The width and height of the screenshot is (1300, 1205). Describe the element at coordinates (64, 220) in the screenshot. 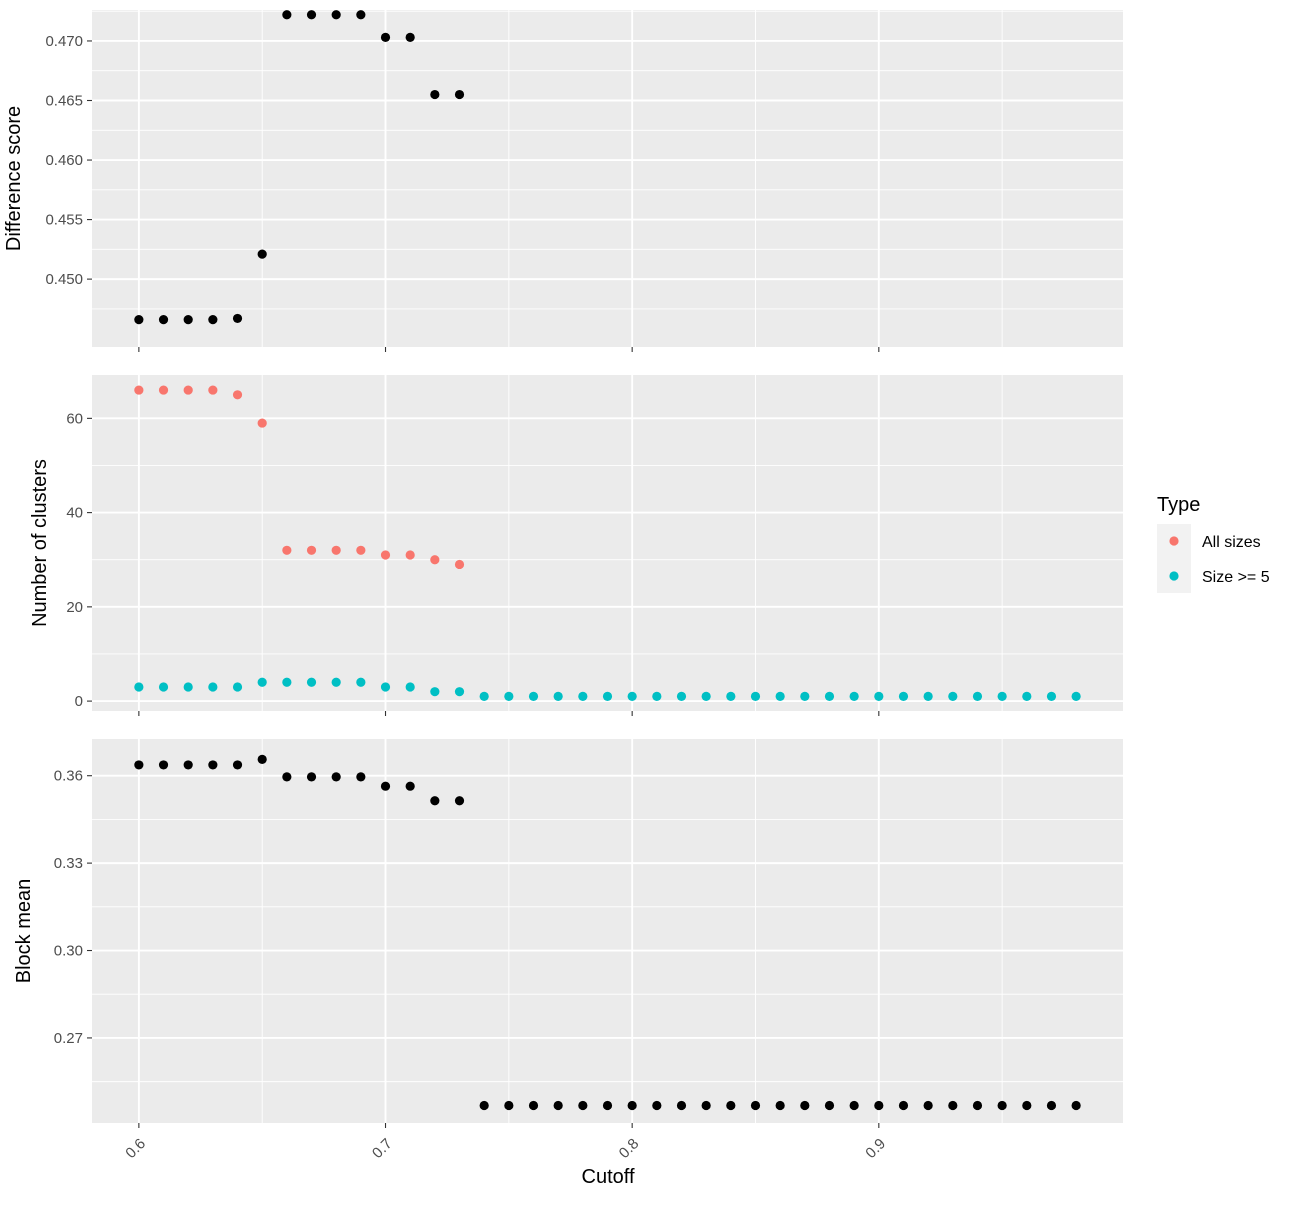

I see `y-tick-label: 0.455` at that location.